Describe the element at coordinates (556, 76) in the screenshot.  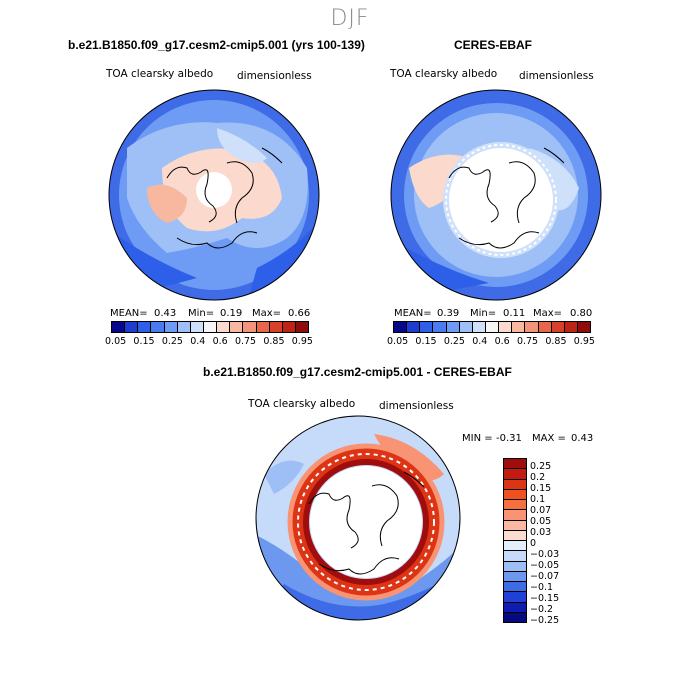
I see `panel-2-units: dimensionless` at that location.